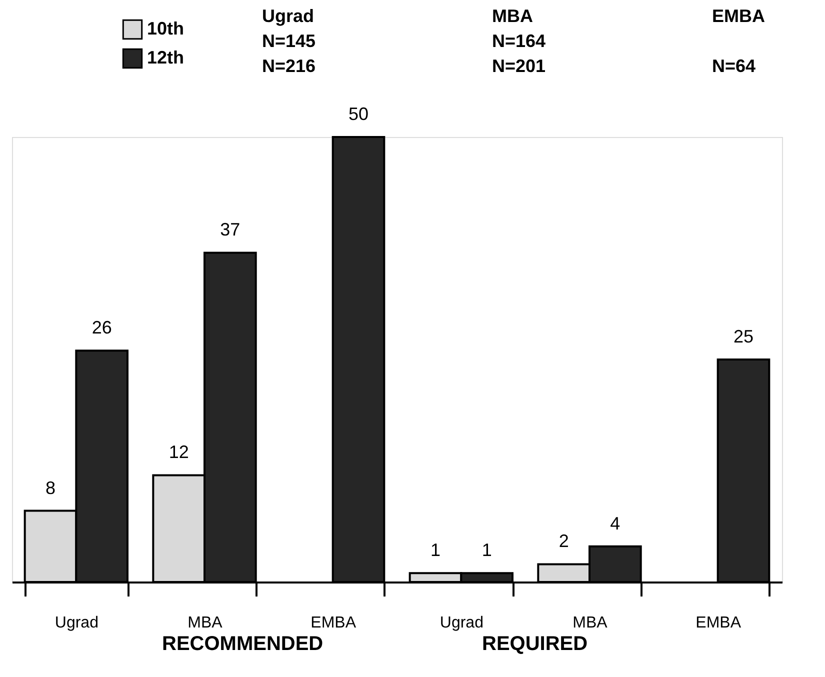 This screenshot has height=677, width=825. Describe the element at coordinates (243, 644) in the screenshot. I see `text: RECOMMENDED` at that location.